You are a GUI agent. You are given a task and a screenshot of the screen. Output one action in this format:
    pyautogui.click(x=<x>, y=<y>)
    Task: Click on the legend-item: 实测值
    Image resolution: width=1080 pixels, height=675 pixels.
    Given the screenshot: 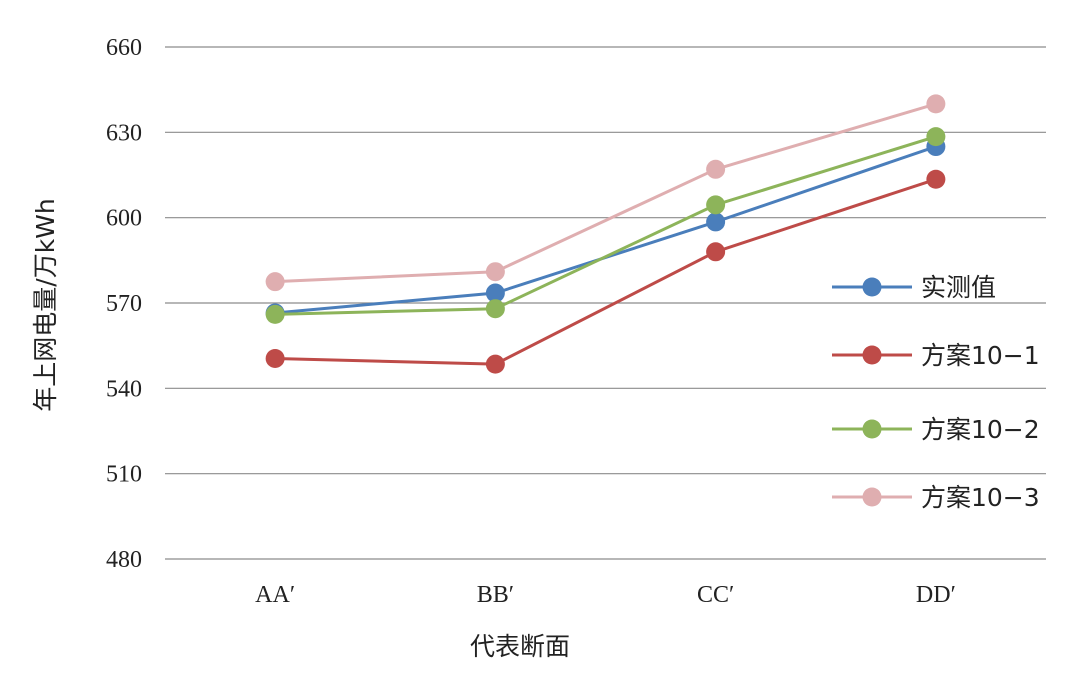 What is the action you would take?
    pyautogui.click(x=914, y=287)
    